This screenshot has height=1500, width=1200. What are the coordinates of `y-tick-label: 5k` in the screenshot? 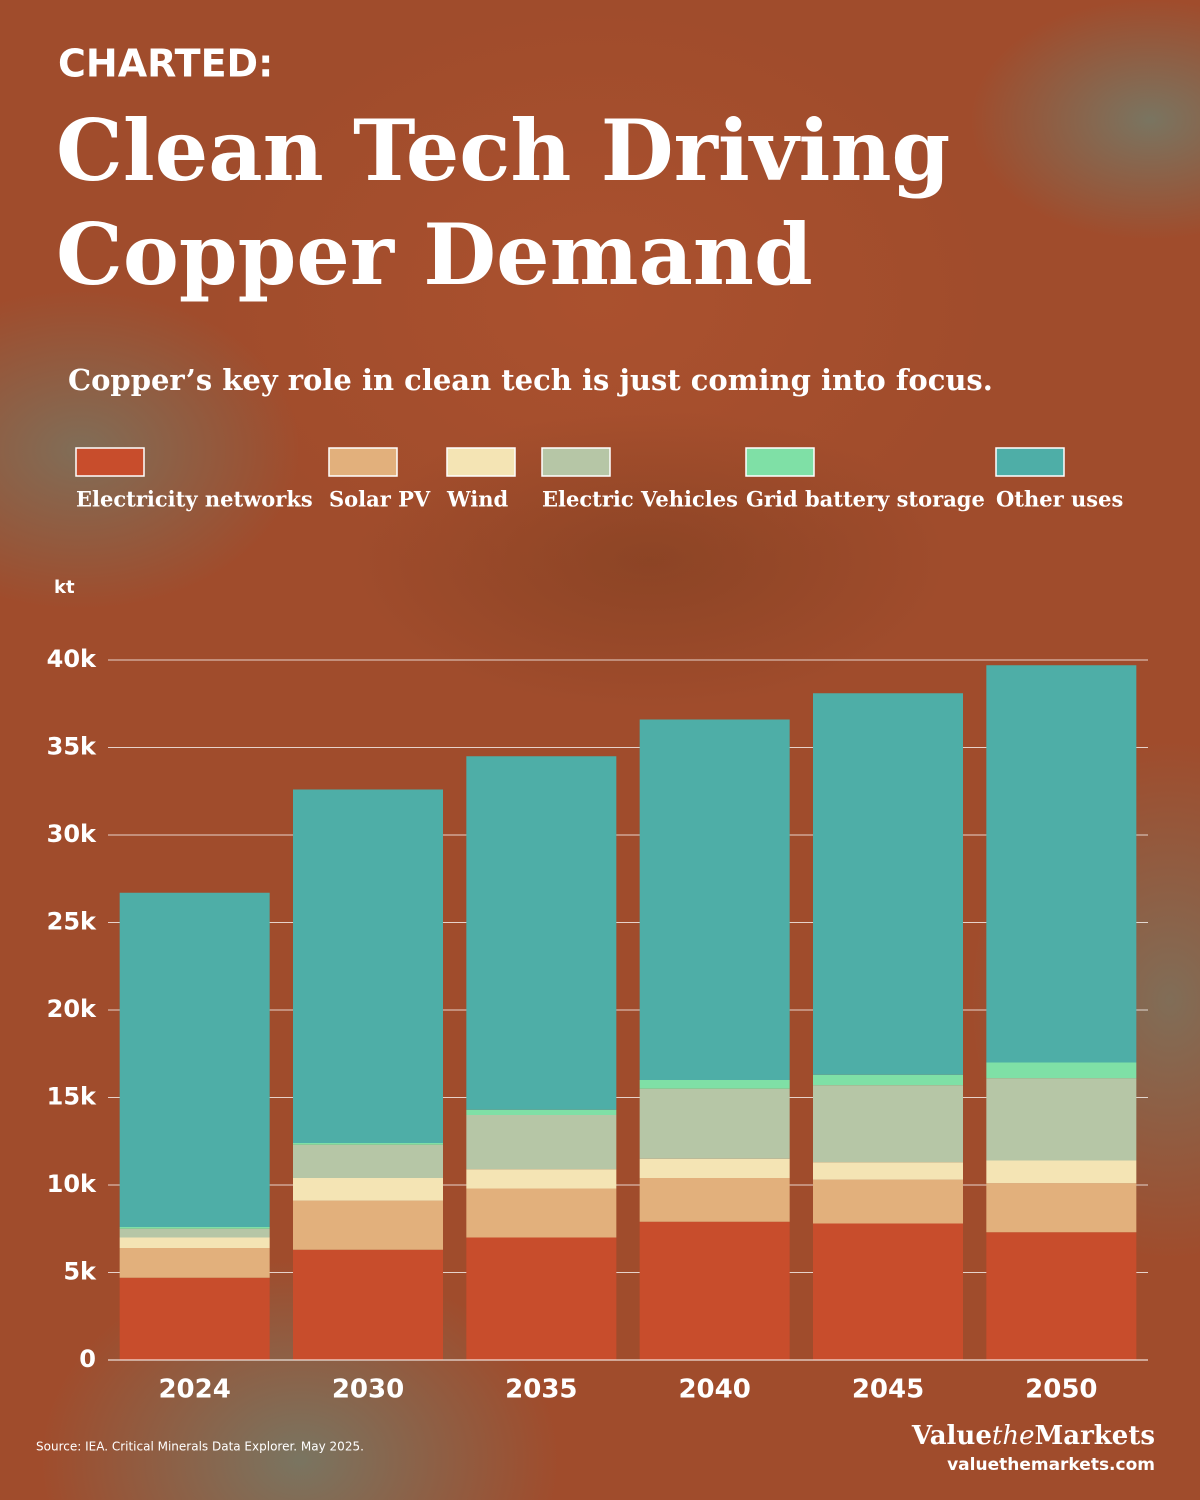 It's located at (80, 1272).